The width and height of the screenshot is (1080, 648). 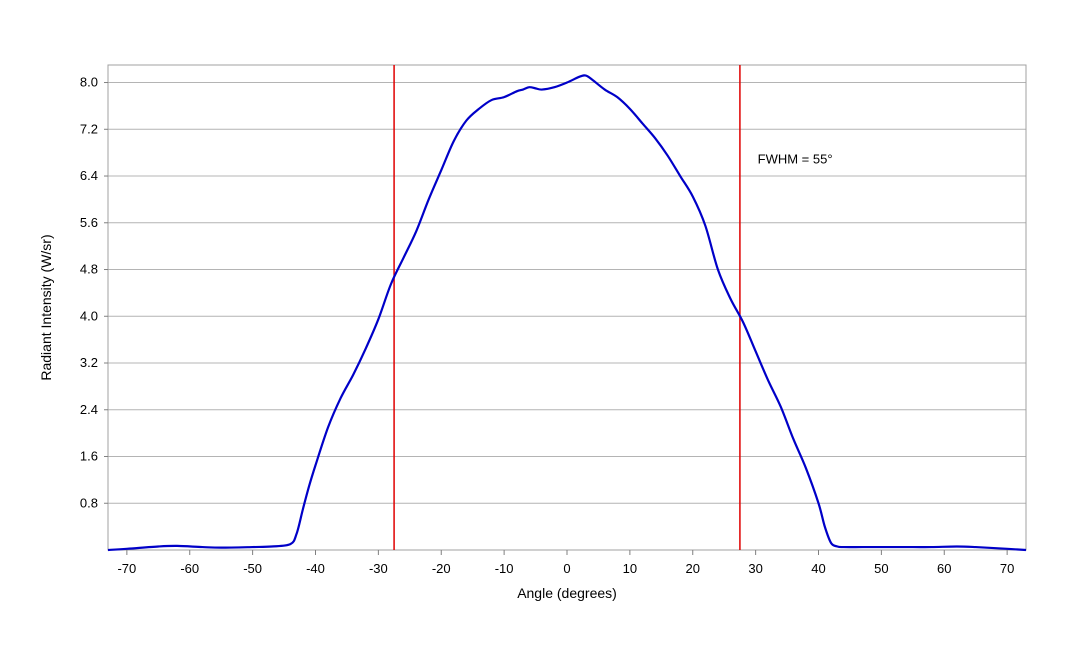 I want to click on x-tick-label: 10, so click(x=630, y=568).